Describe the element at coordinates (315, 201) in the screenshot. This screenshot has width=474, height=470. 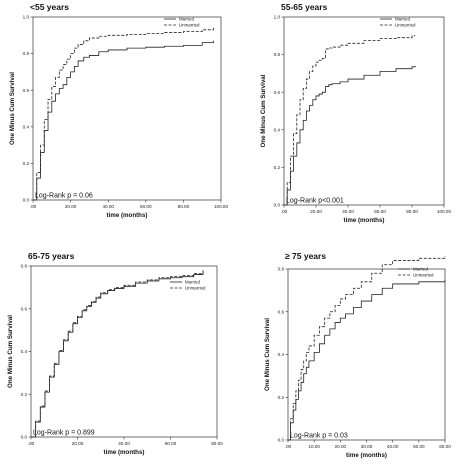
I see `log-rank-annotation: Log-Rank p<0.001` at that location.